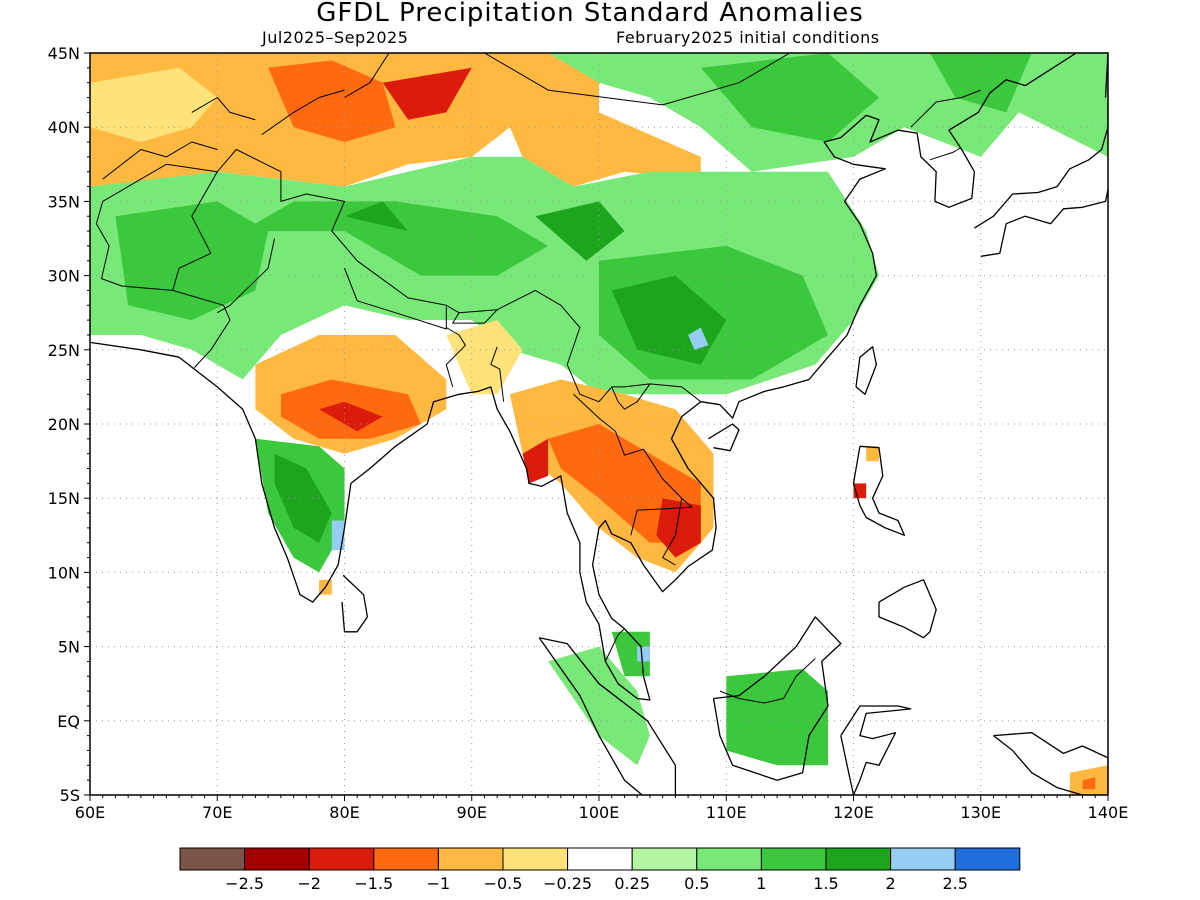  What do you see at coordinates (246, 276) in the screenshot?
I see `border-india-pakistan` at bounding box center [246, 276].